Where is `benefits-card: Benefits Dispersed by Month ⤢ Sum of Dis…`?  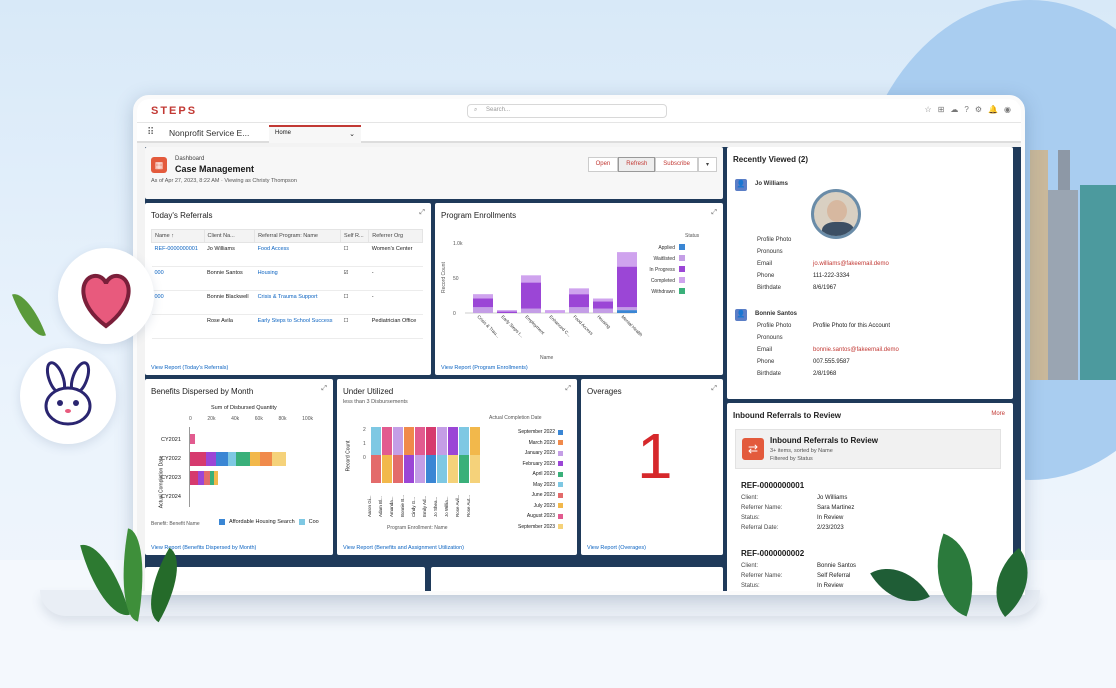
benefits-card: Benefits Dispersed by Month ⤢ Sum of Dis… is located at coordinates (239, 467).